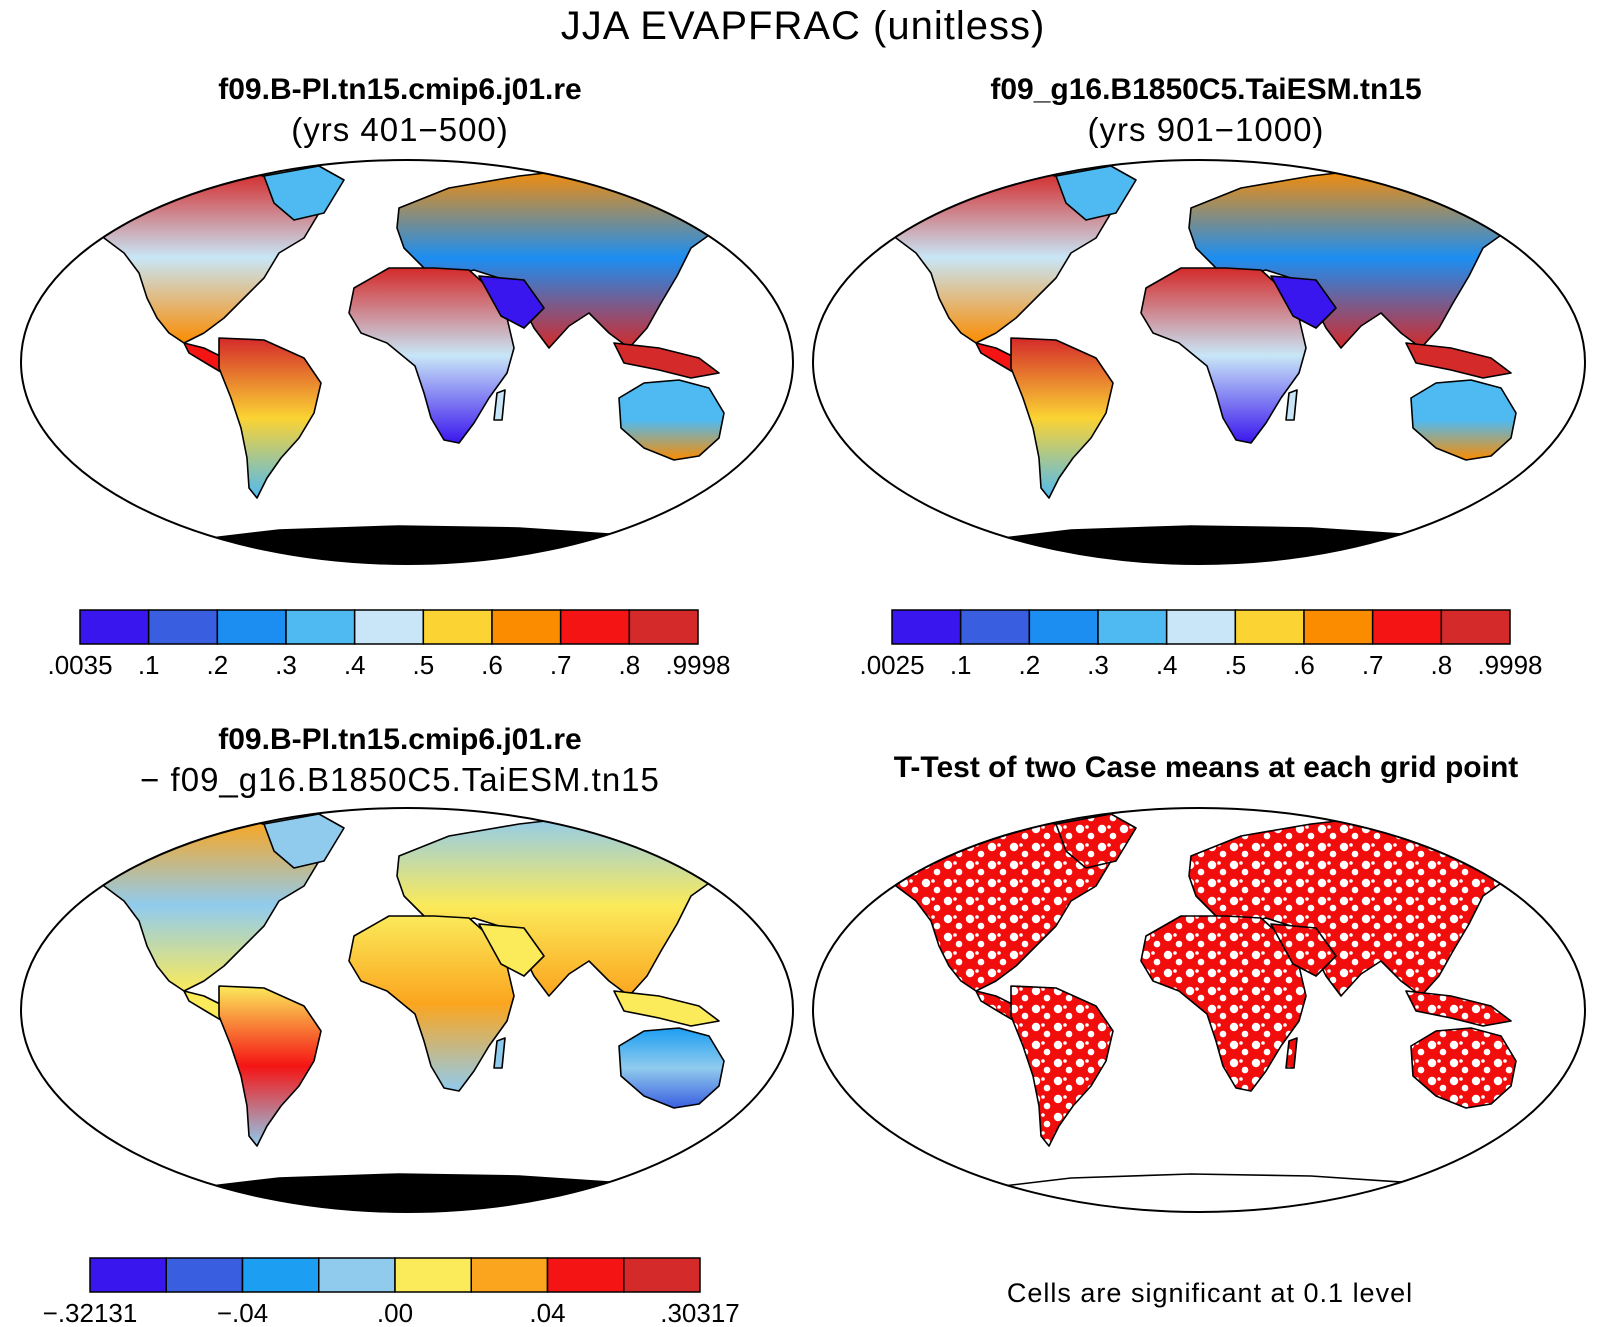 Image resolution: width=1606 pixels, height=1327 pixels. Describe the element at coordinates (891, 665) in the screenshot. I see `colorbar-tick-label: .0025` at that location.